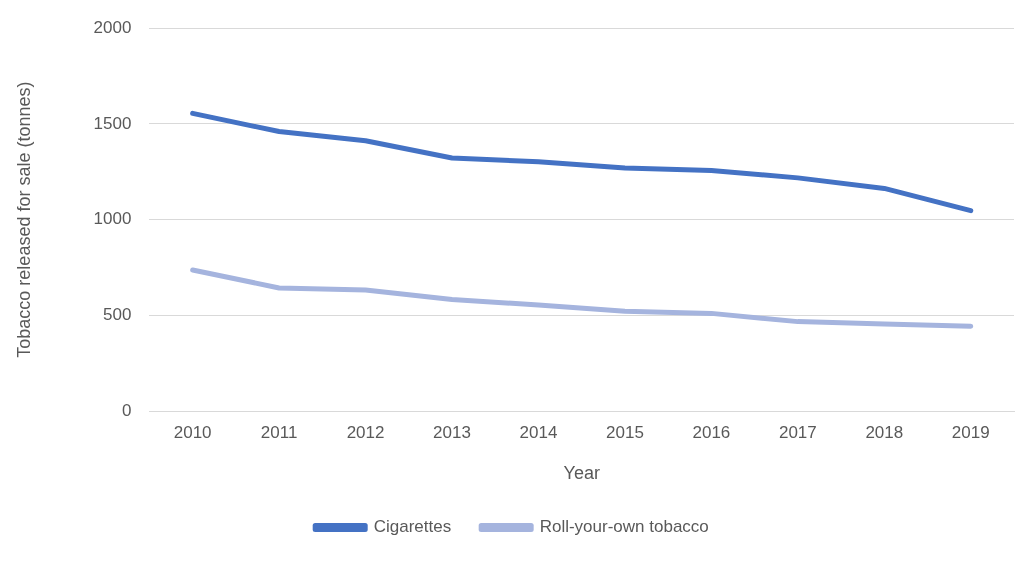 The image size is (1029, 561). I want to click on x-tick-label: 2014, so click(538, 432).